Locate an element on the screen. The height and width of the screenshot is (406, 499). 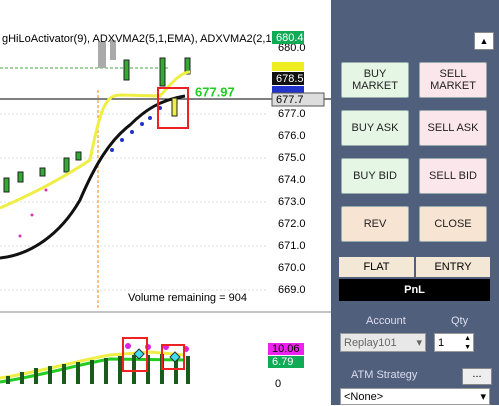
last-price: 677.97 is located at coordinates (215, 91).